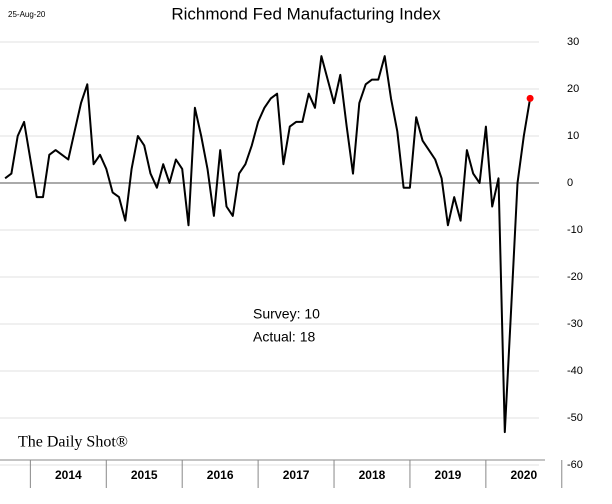  Describe the element at coordinates (27, 14) in the screenshot. I see `date-label: 25-Aug-20` at that location.